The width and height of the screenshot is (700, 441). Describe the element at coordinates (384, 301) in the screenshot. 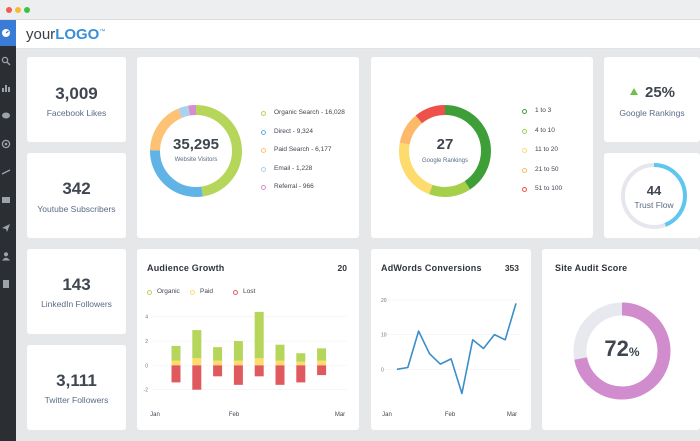

I see `y-tick-label: 20` at that location.